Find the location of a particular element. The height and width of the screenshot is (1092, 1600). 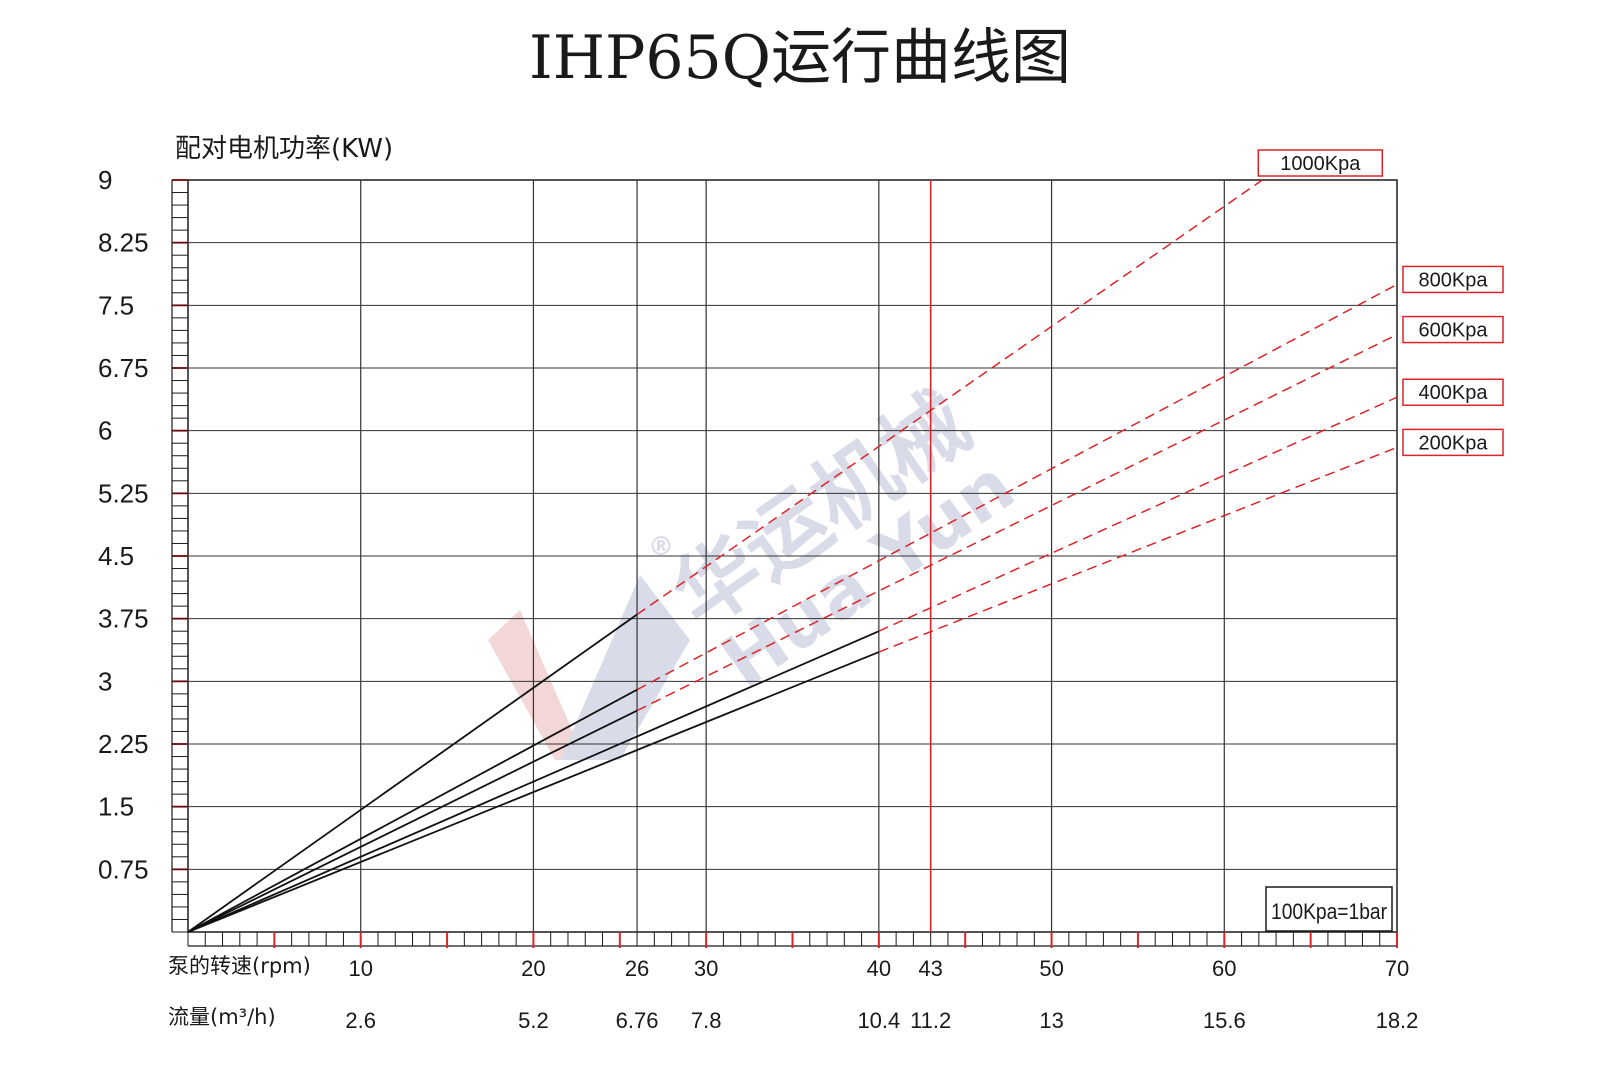

x-tick-label-rpm: 50 is located at coordinates (1051, 968).